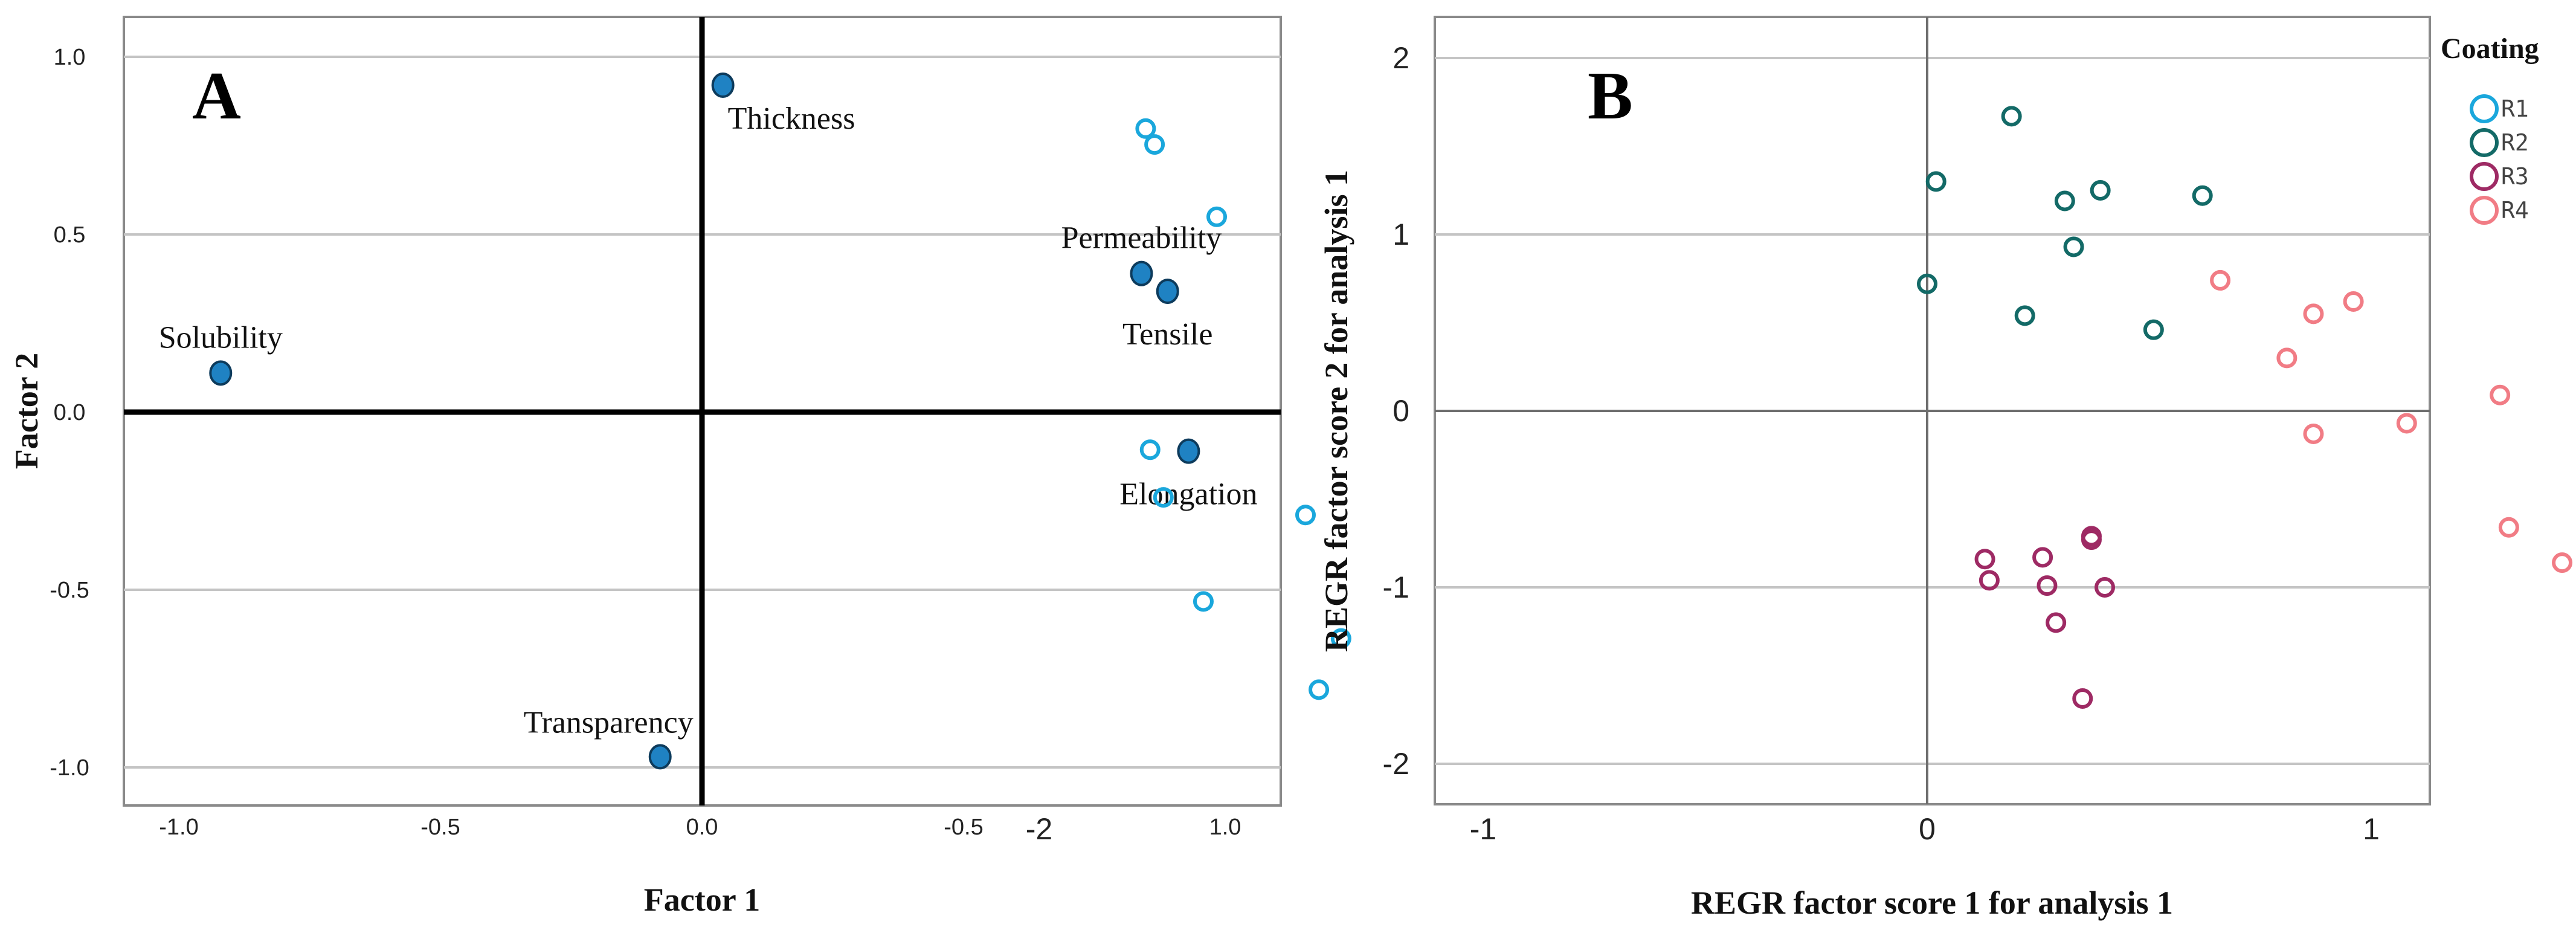 This screenshot has width=2576, height=936. What do you see at coordinates (1336, 411) in the screenshot?
I see `panel-b-y-axis-label: REGR factor score 2 for analysis 1` at bounding box center [1336, 411].